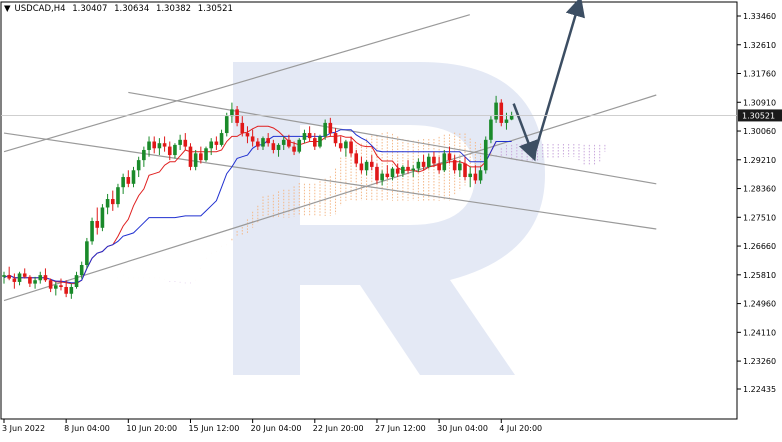 The height and width of the screenshot is (442, 782). I want to click on symbol-label: USDCAD,H4, so click(40, 9).